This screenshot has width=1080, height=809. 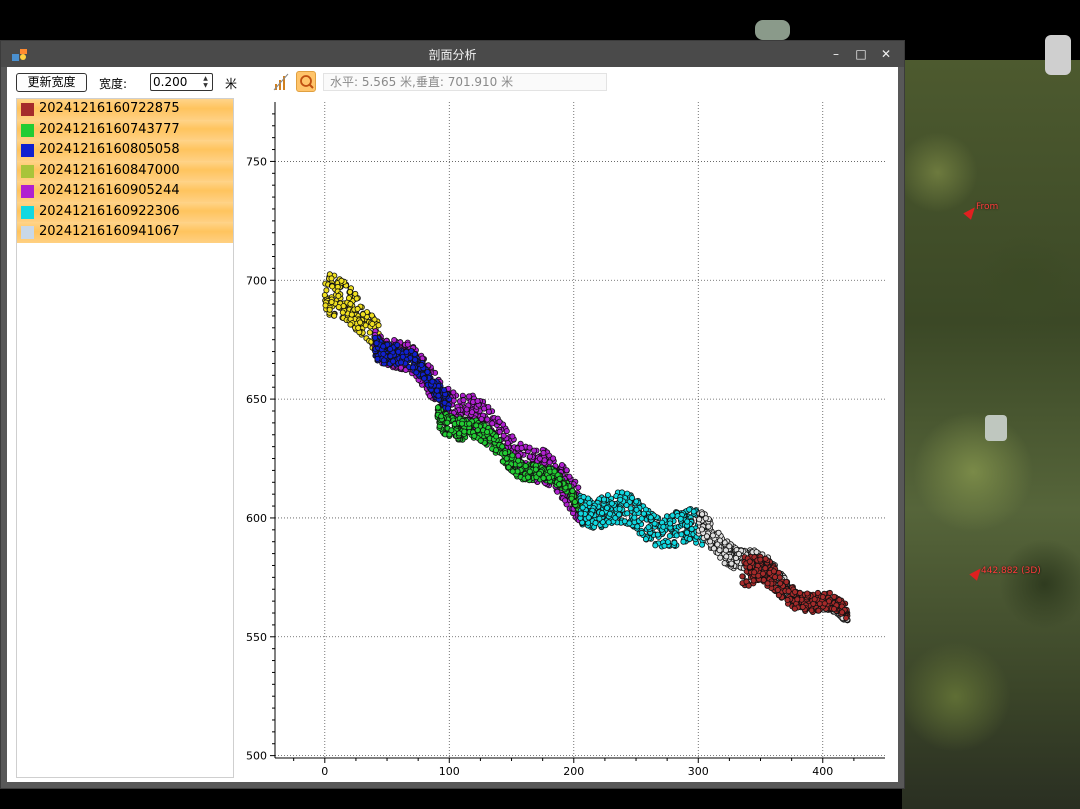 What do you see at coordinates (836, 54) in the screenshot?
I see `minimize-button: –` at bounding box center [836, 54].